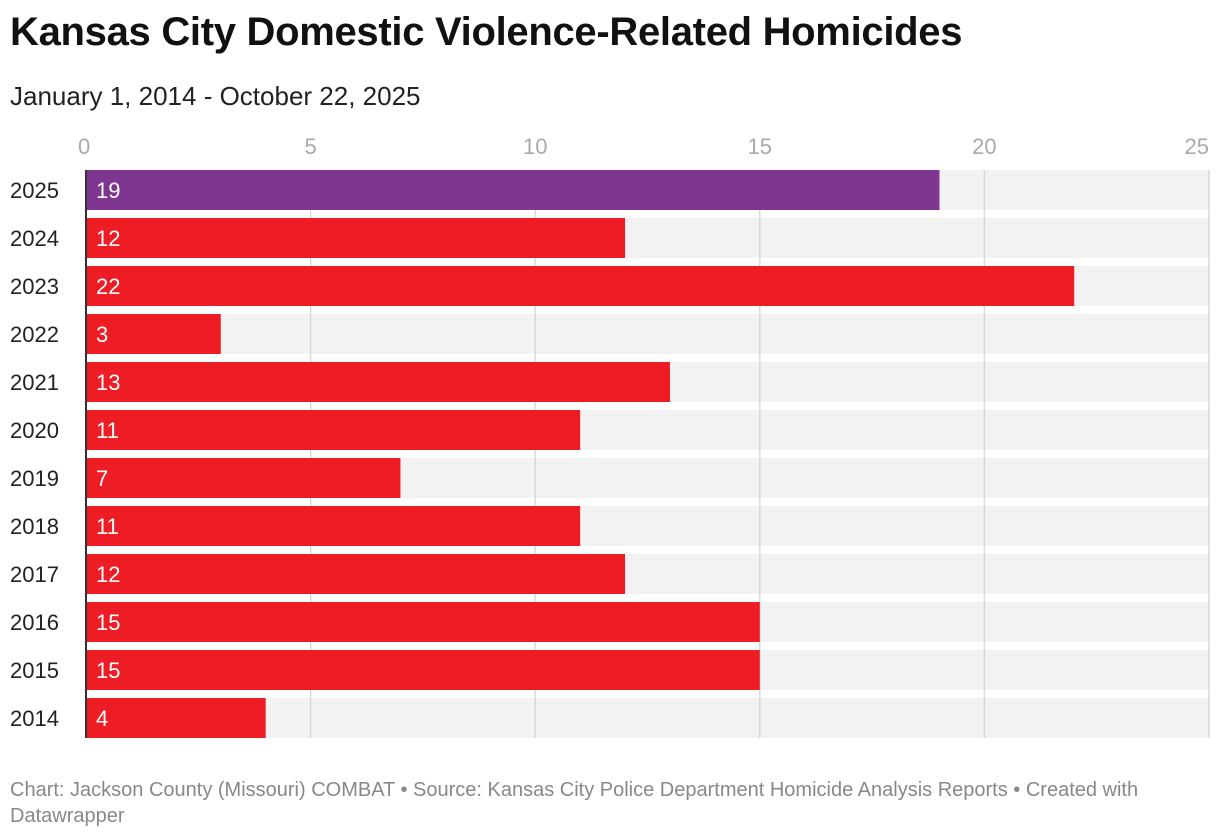 This screenshot has height=840, width=1220. I want to click on y-category-label-2014: 2014, so click(34, 718).